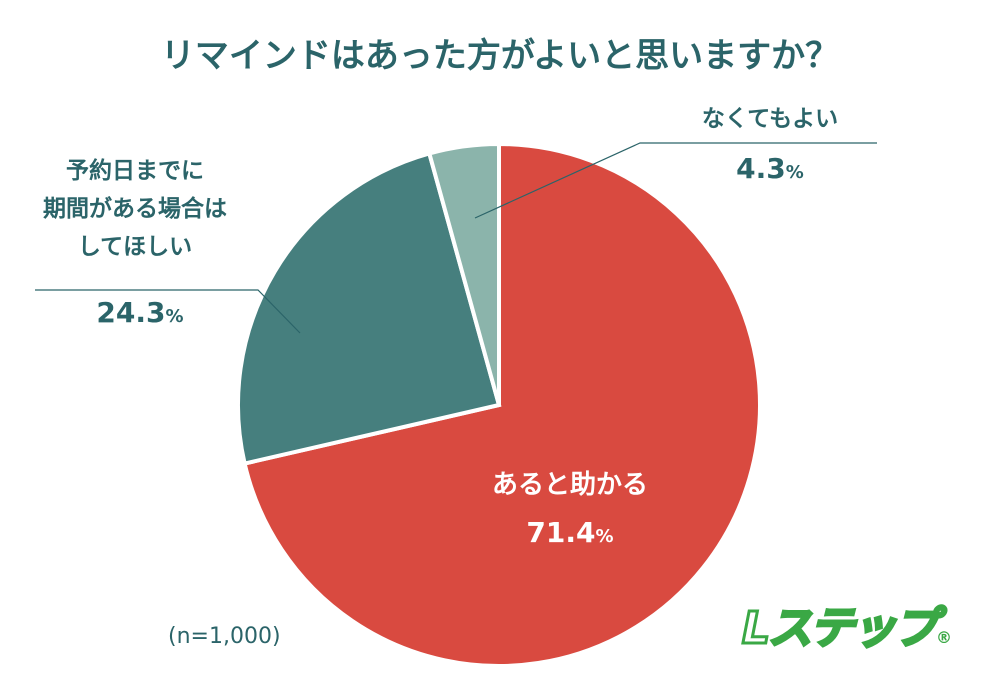 The width and height of the screenshot is (1000, 694). I want to click on value-slice-2: 24.3%, so click(140, 312).